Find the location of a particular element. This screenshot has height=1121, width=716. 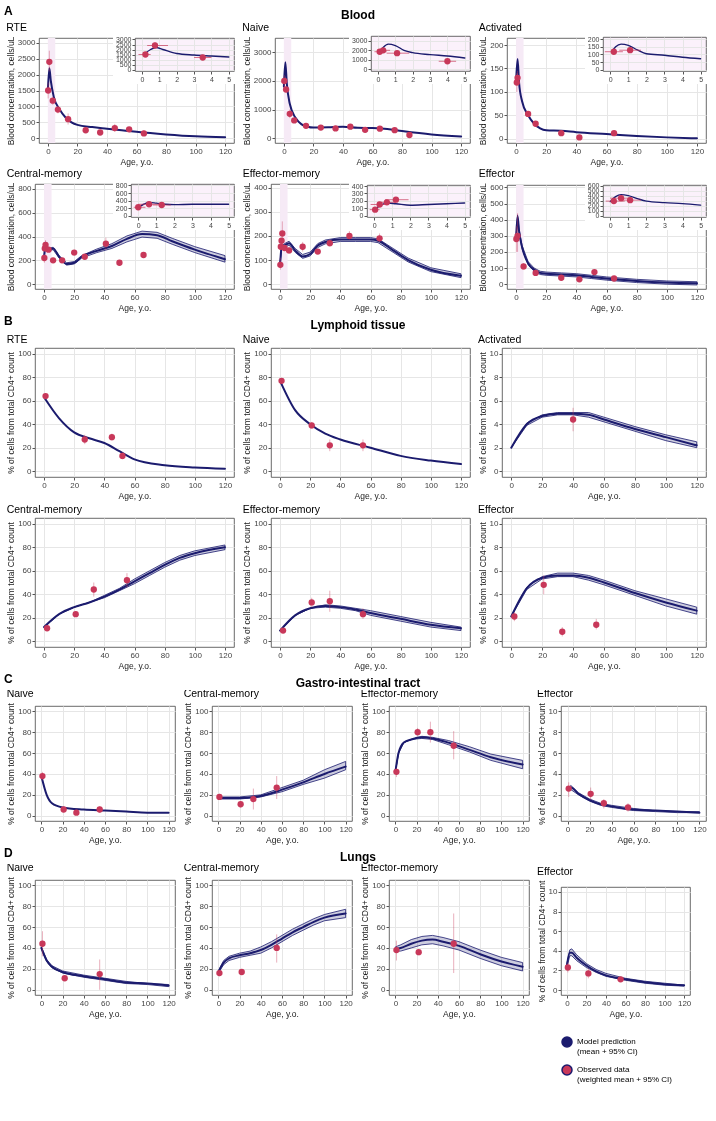

text: C is located at coordinates (8, 679).